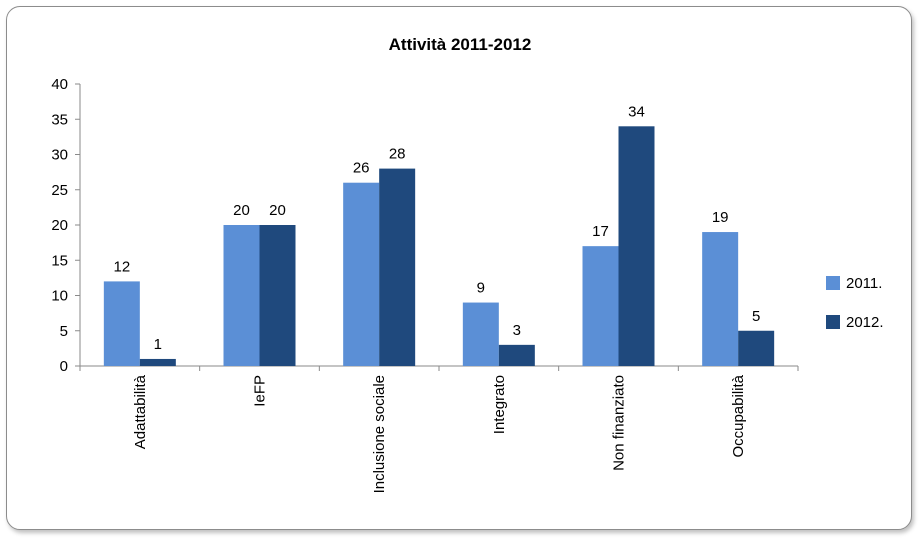 Image resolution: width=920 pixels, height=539 pixels. What do you see at coordinates (59, 225) in the screenshot?
I see `y-tick-label: 20` at bounding box center [59, 225].